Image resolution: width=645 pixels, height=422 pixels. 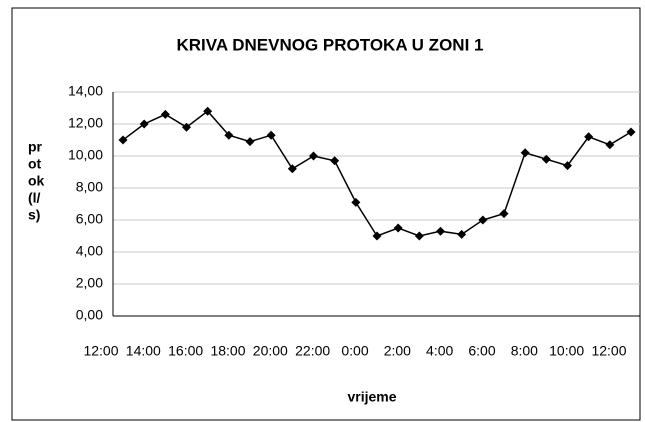 I want to click on y-tick-label: 0,00, so click(x=89, y=315).